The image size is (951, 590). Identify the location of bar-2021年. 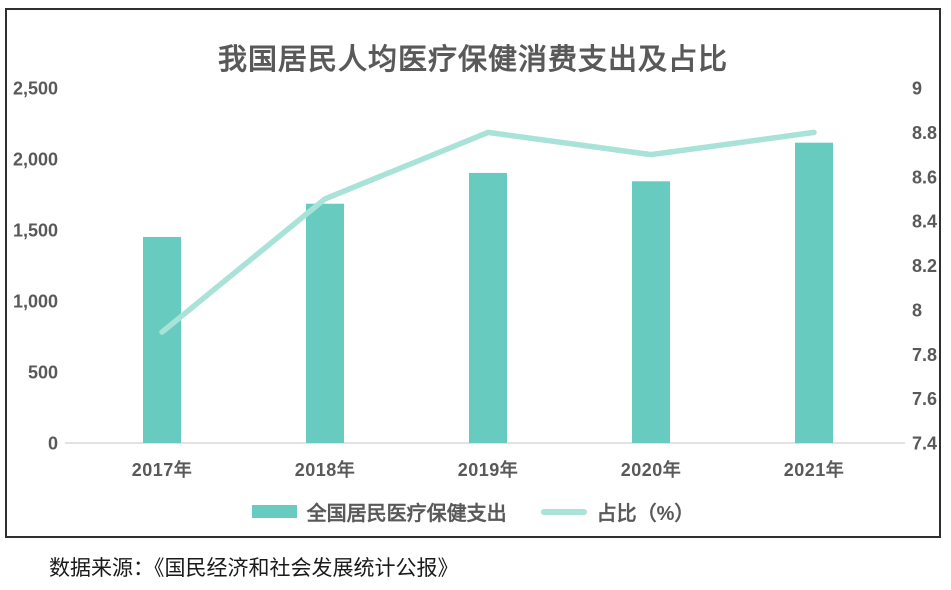
(814, 293).